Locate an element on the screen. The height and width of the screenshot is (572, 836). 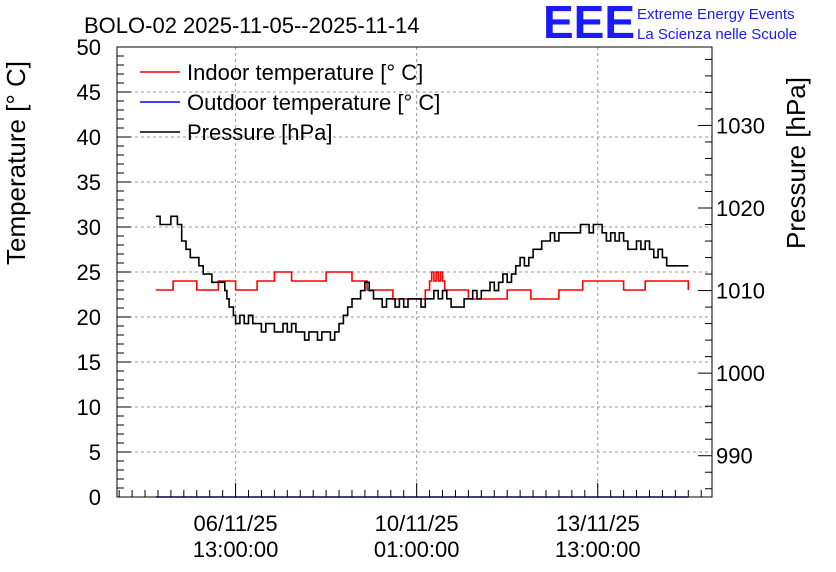
y-tick-label: 10 is located at coordinates (89, 407).